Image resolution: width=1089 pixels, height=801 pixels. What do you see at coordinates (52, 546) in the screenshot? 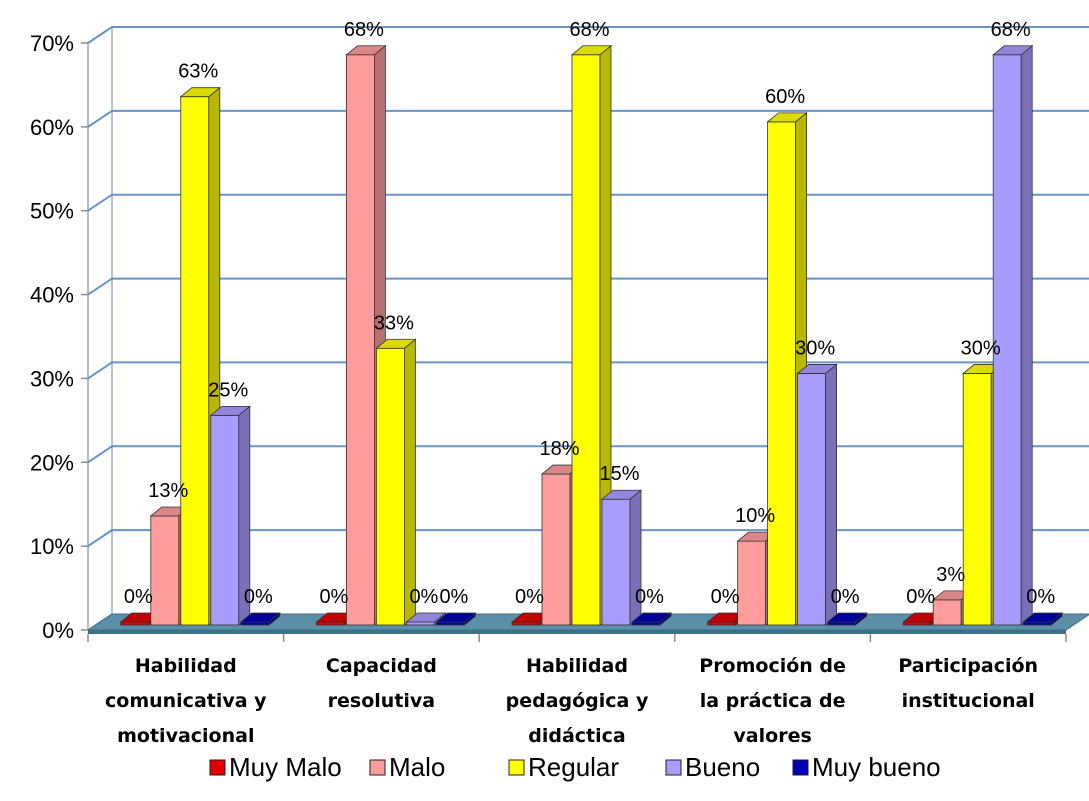
I see `y-tick-label: 10%` at bounding box center [52, 546].